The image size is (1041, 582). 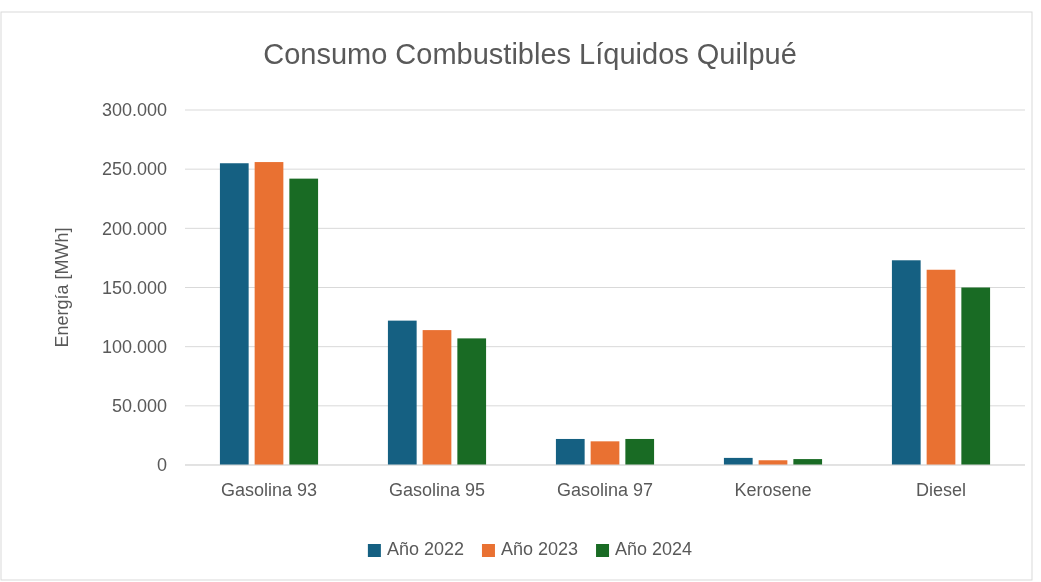 What do you see at coordinates (62, 287) in the screenshot?
I see `y-axis-title: Energía [MWh]` at bounding box center [62, 287].